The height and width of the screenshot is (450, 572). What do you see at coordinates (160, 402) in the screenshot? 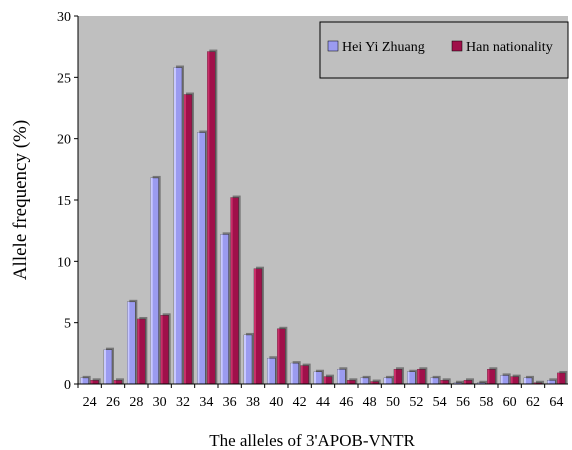
I see `x-tick-label: 30` at bounding box center [160, 402].